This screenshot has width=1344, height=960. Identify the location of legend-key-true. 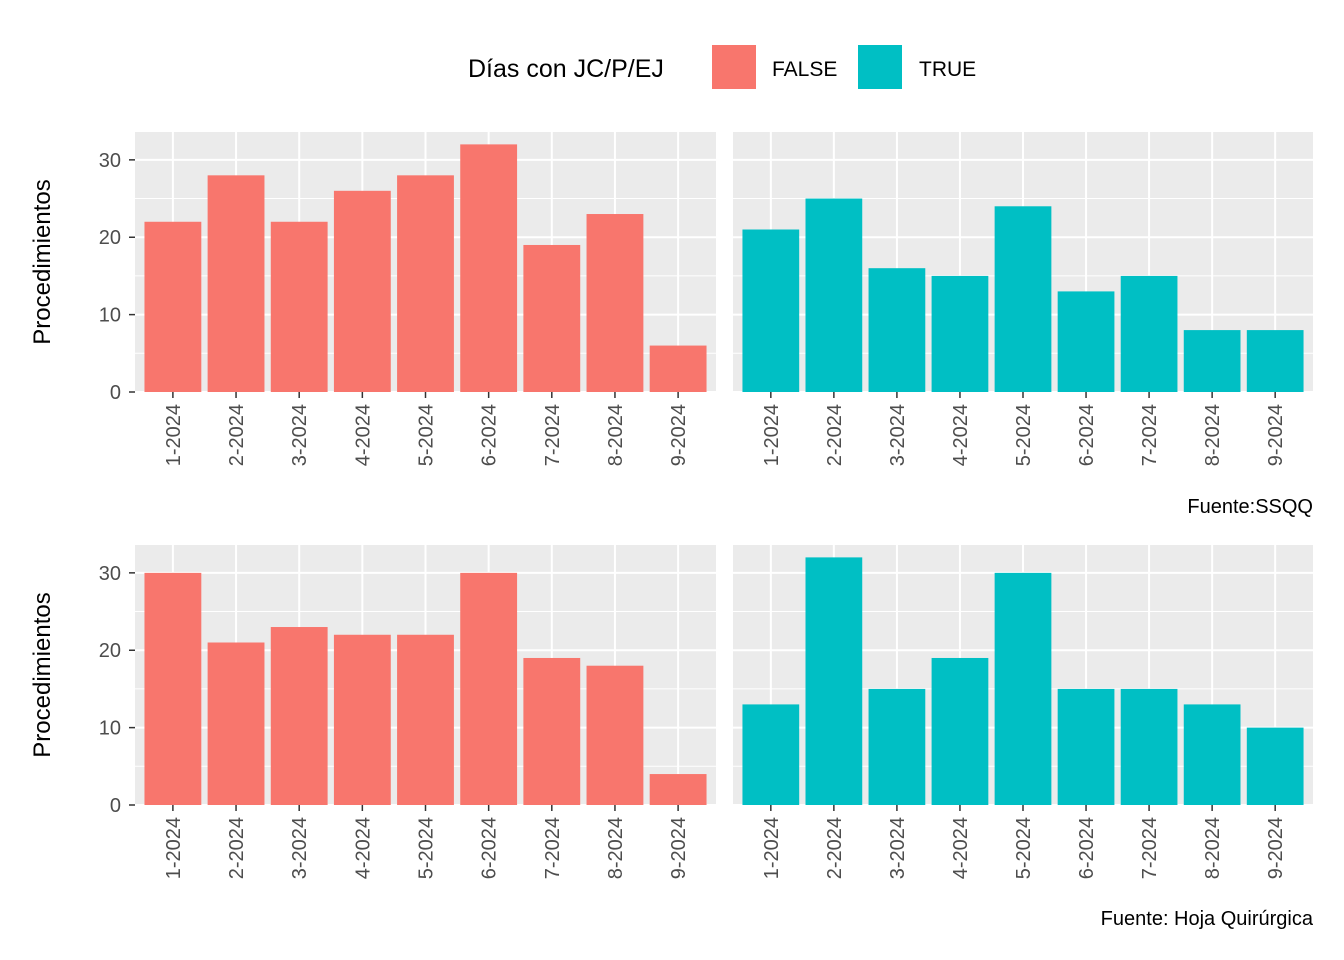
(880, 67).